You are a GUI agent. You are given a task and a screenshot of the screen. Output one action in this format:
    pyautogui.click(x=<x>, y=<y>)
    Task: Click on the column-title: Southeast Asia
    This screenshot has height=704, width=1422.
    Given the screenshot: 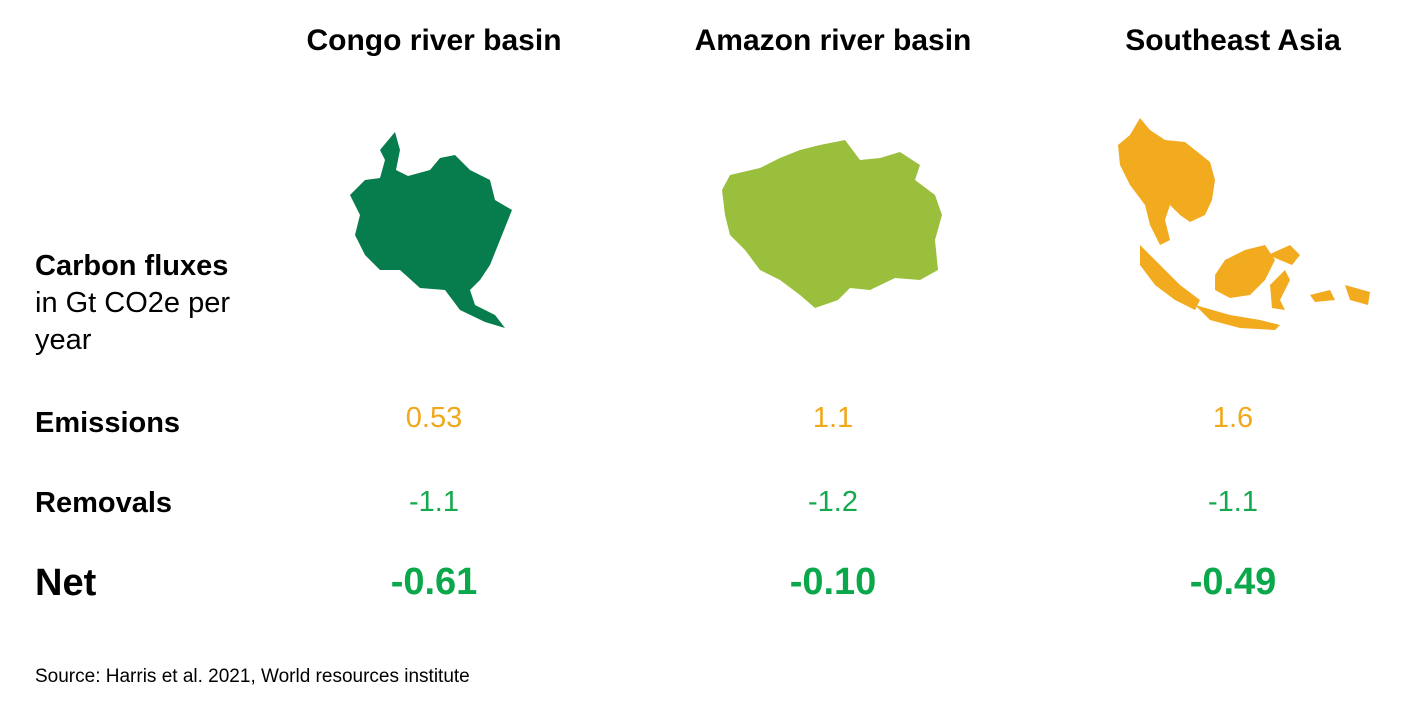 What is the action you would take?
    pyautogui.click(x=1233, y=40)
    